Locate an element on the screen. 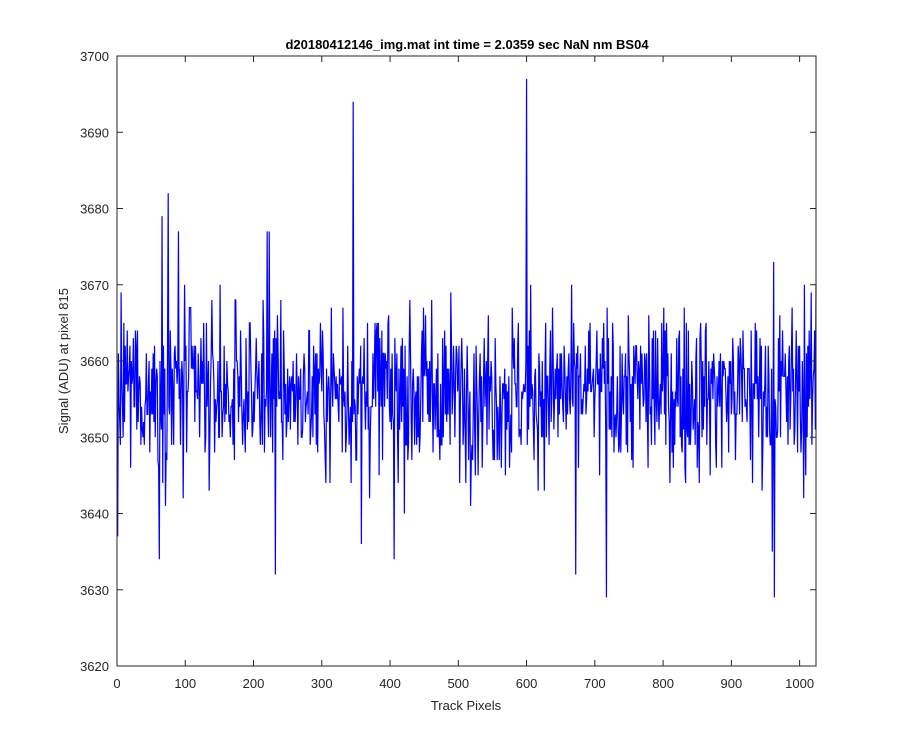 The height and width of the screenshot is (755, 900). y-tick-label: 3630 is located at coordinates (94, 590).